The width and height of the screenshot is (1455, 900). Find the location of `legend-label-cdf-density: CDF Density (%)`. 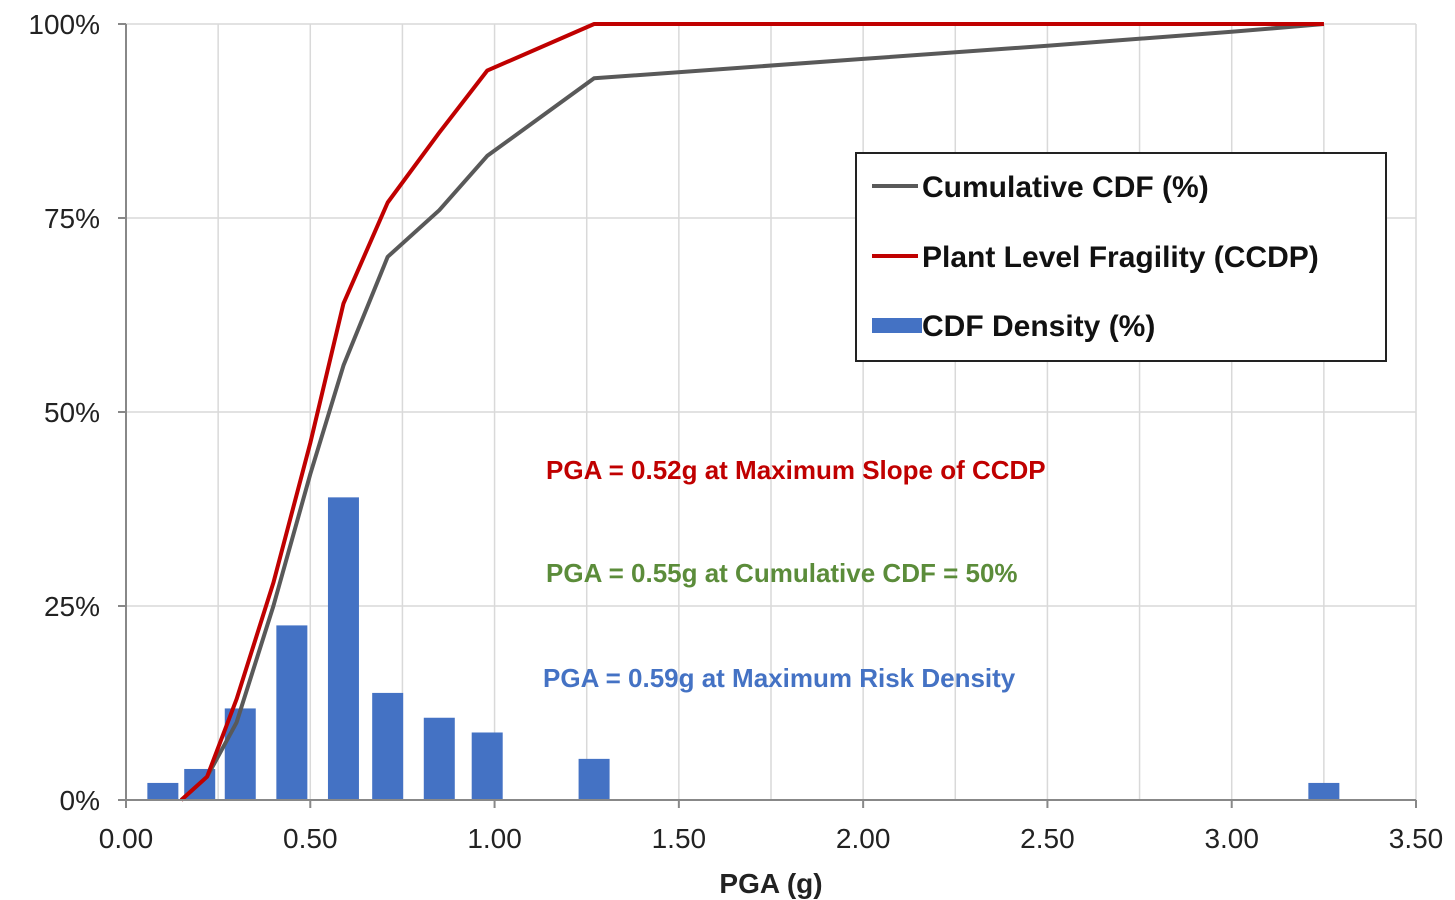

legend-label-cdf-density: CDF Density (%) is located at coordinates (1038, 326).